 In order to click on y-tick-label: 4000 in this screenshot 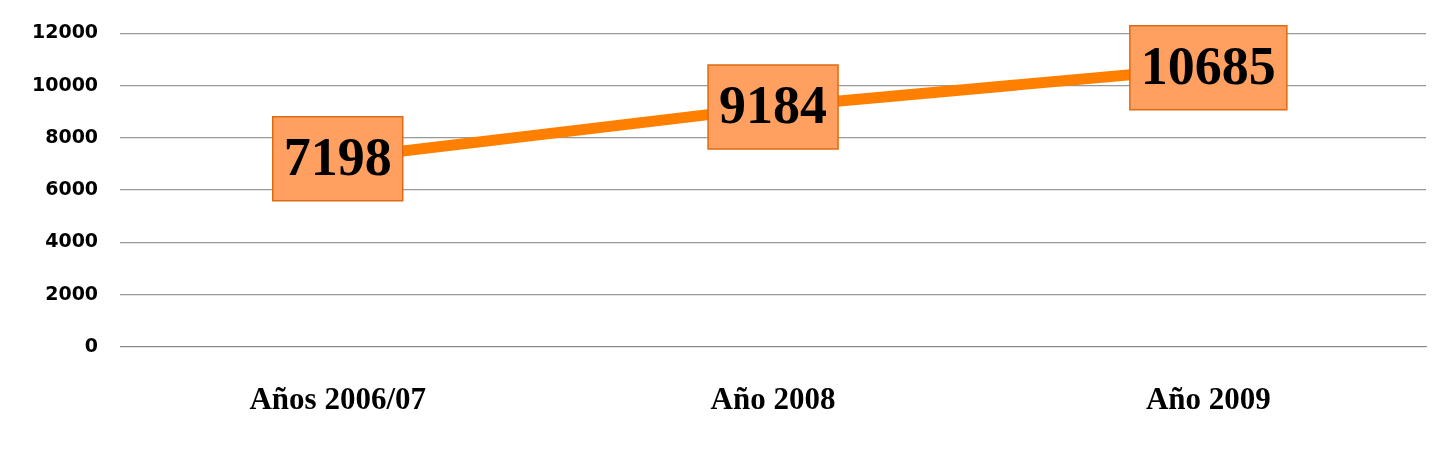, I will do `click(72, 240)`.